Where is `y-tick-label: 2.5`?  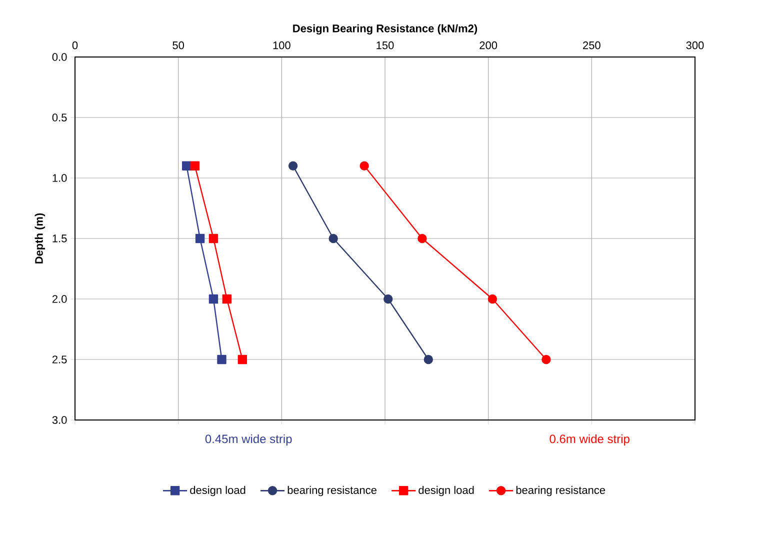
y-tick-label: 2.5 is located at coordinates (59, 360).